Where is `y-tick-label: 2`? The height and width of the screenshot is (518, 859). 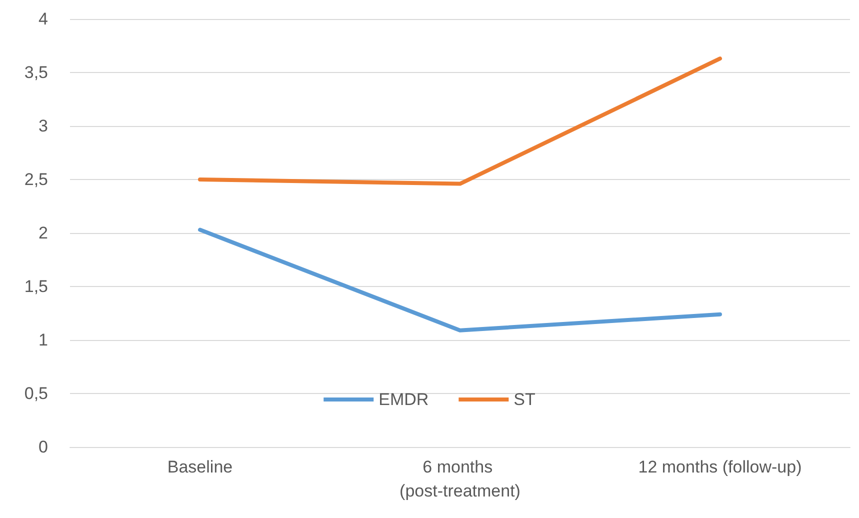 y-tick-label: 2 is located at coordinates (43, 233).